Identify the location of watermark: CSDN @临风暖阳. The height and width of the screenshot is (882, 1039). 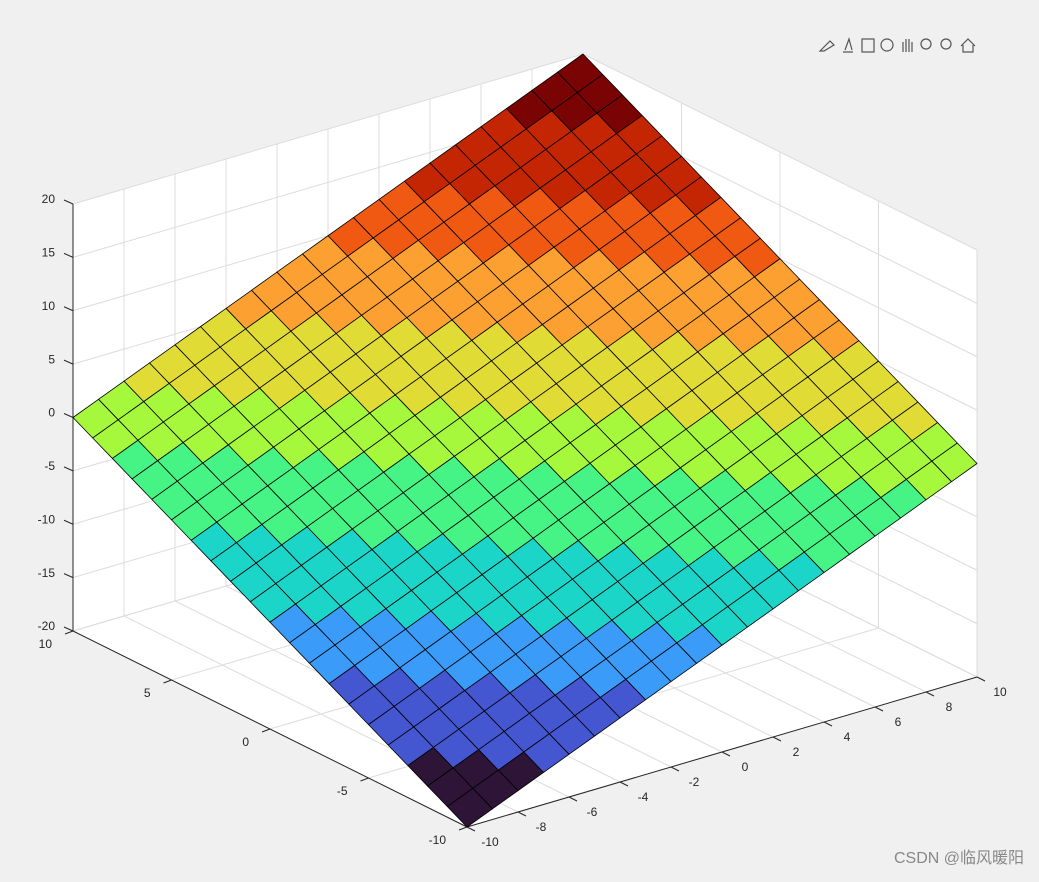
(959, 858).